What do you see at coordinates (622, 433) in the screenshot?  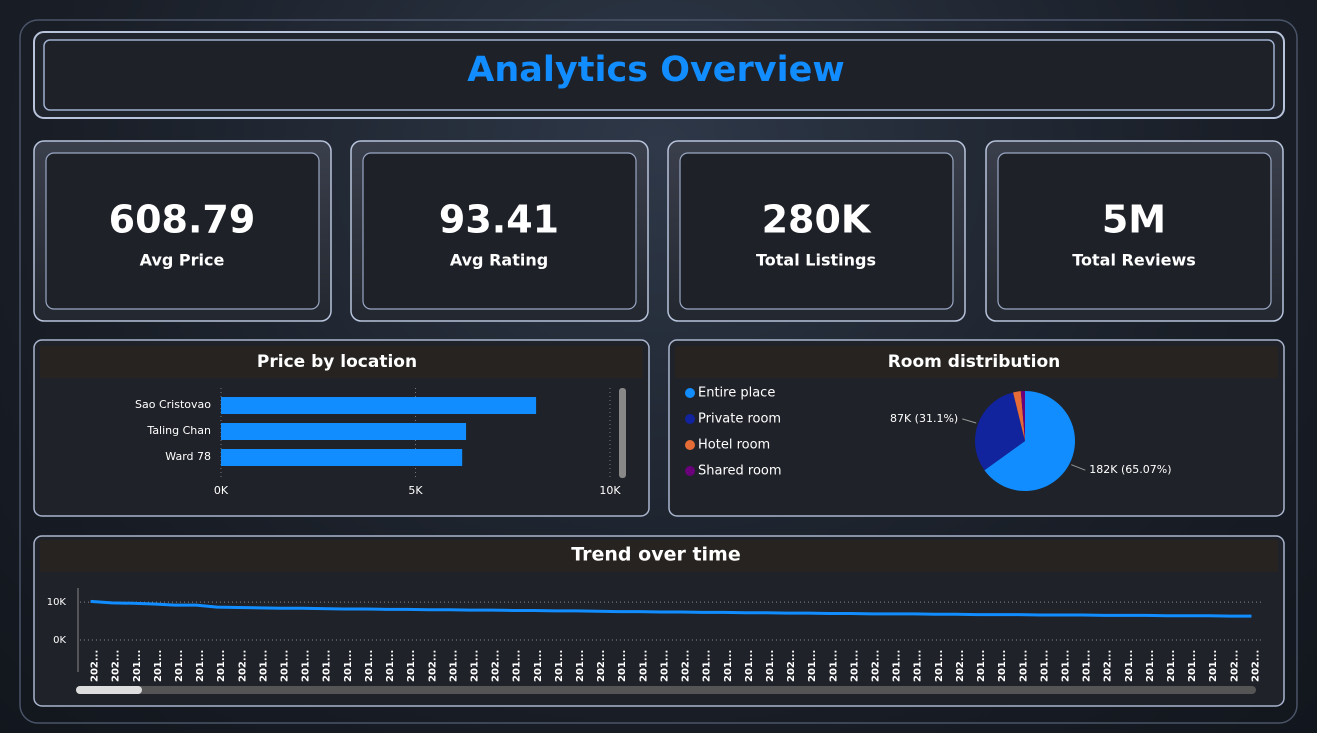 I see `scrollbar` at bounding box center [622, 433].